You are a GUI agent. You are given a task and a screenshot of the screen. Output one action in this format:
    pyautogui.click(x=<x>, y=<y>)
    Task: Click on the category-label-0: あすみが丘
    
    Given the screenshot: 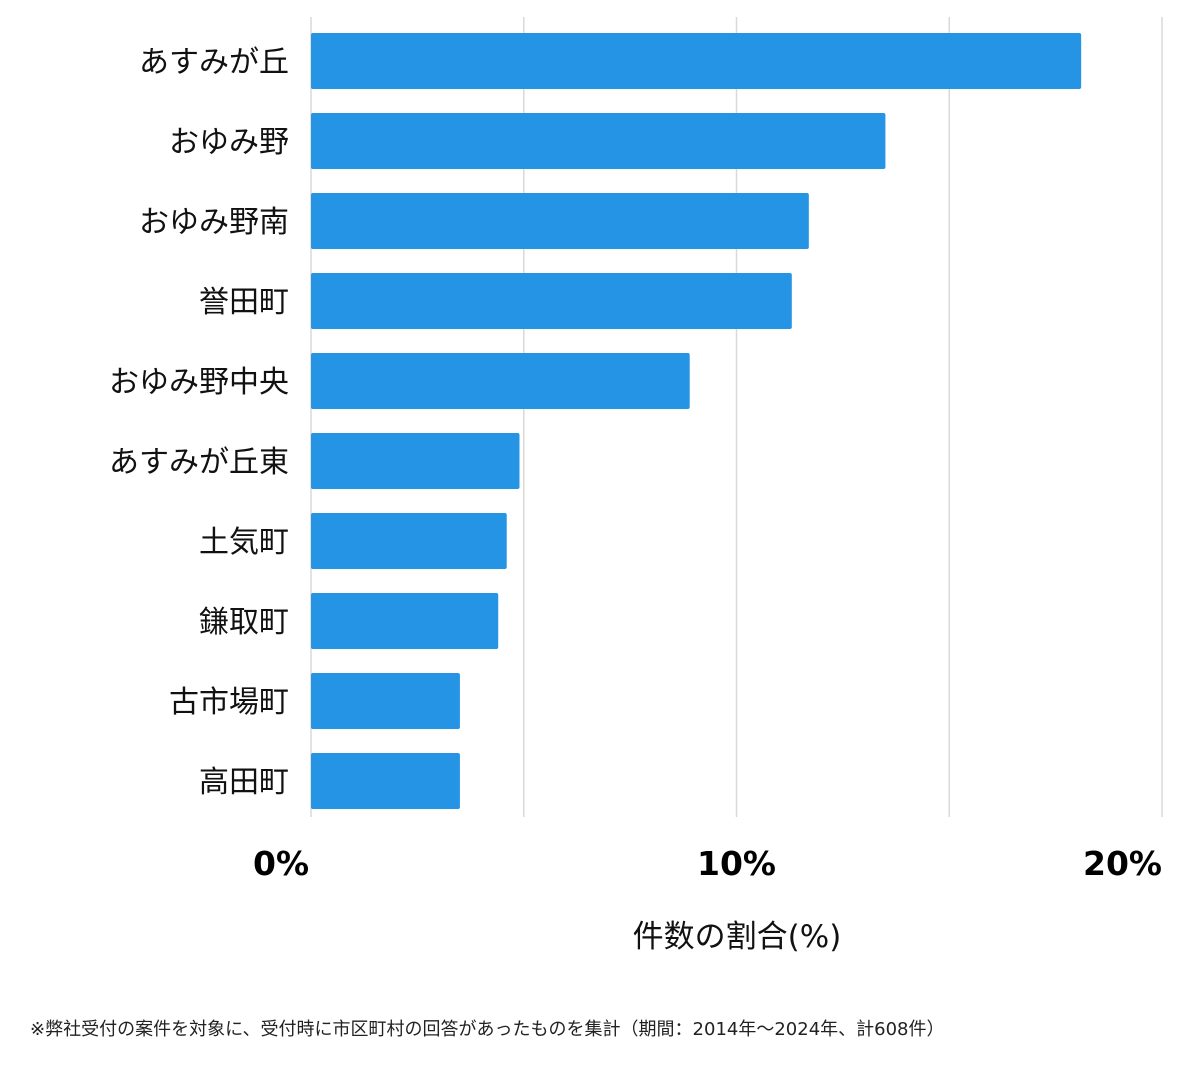 What is the action you would take?
    pyautogui.click(x=214, y=62)
    